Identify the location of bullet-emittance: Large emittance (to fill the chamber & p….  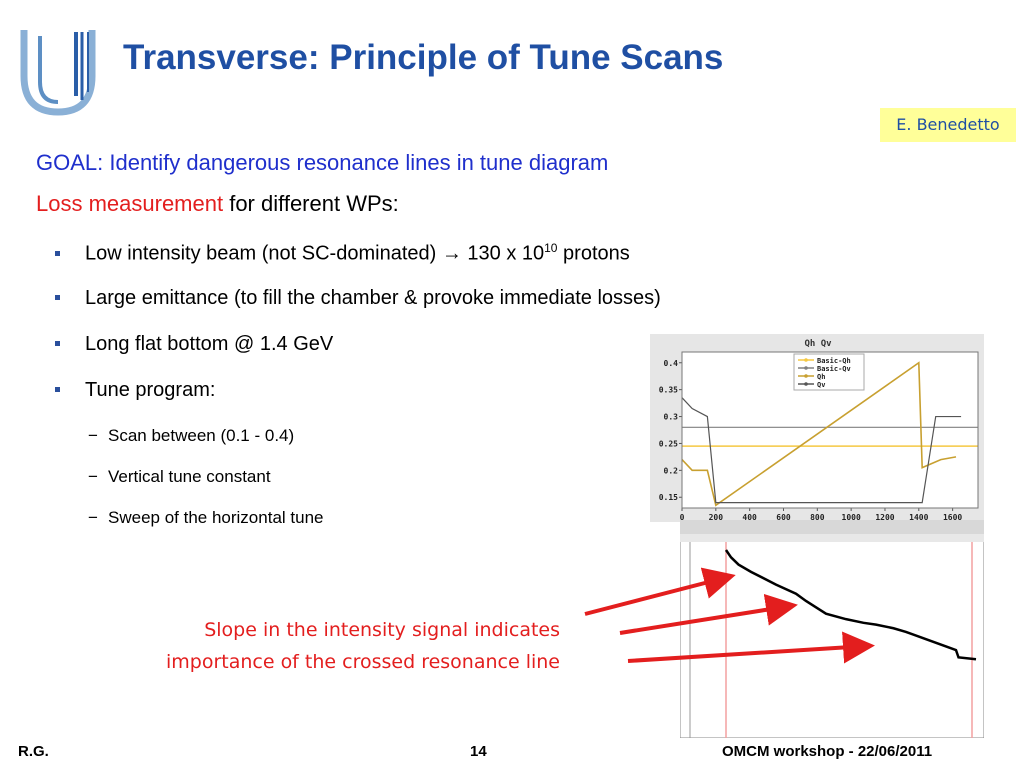
(358, 298).